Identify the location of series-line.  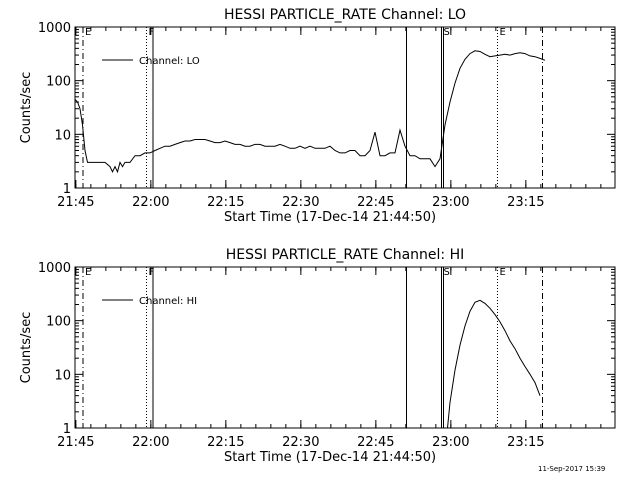
(494, 364).